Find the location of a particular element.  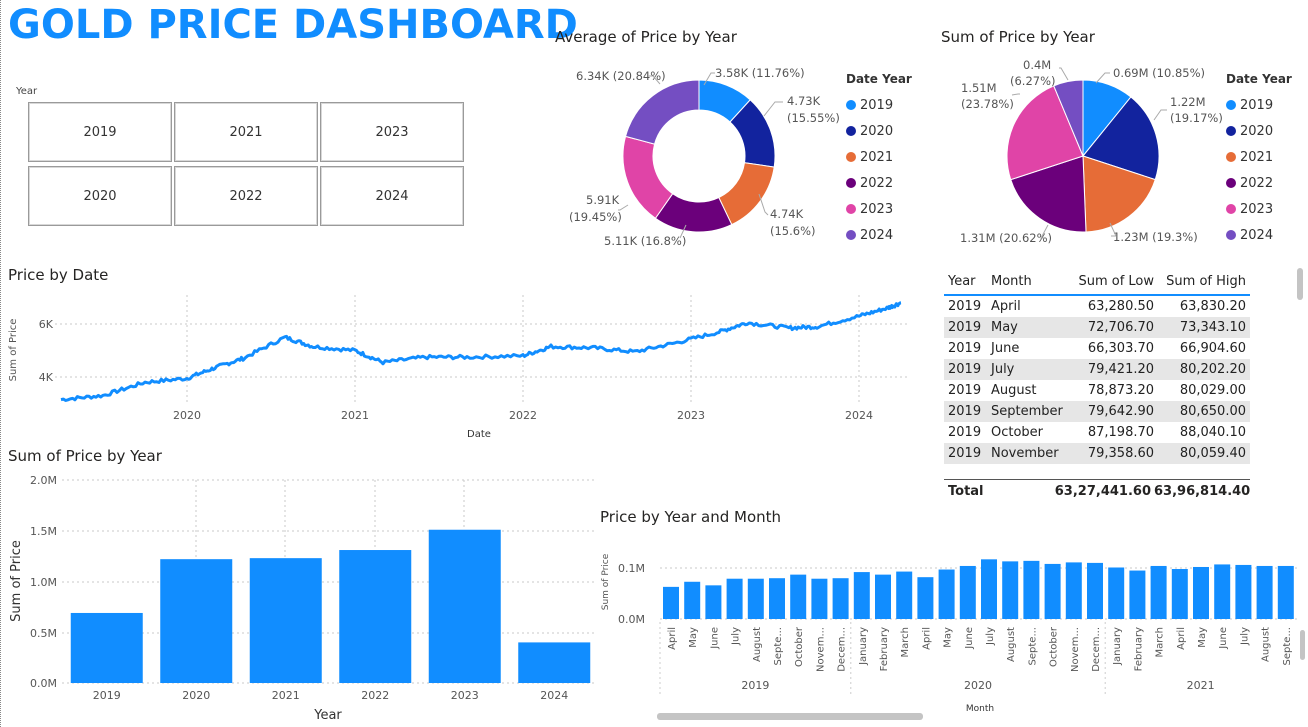

bar-2021 is located at coordinates (285, 620).